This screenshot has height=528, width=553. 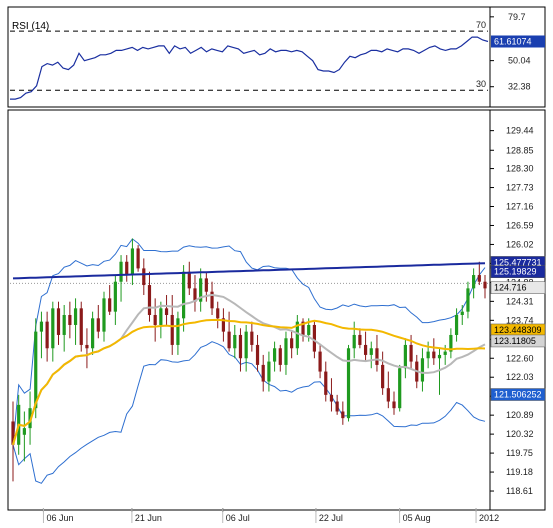 I want to click on rsi-value-tag: 61.61074, so click(x=518, y=41).